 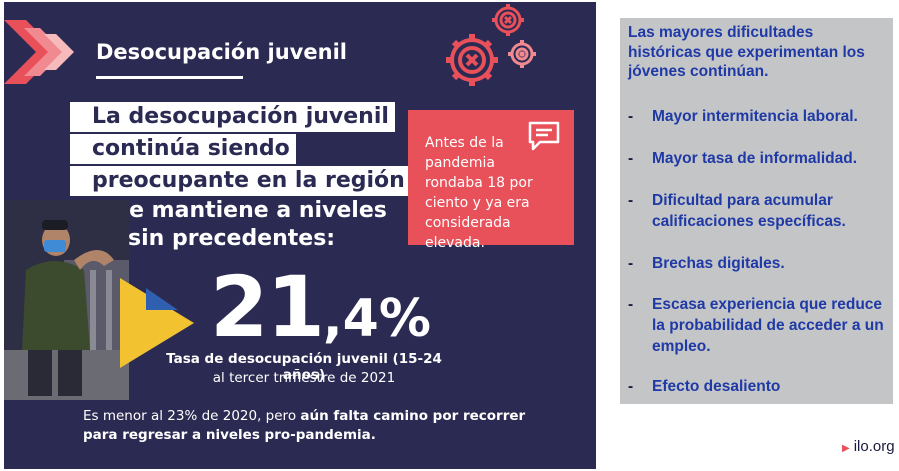 I want to click on chat-bubble-icon, so click(x=544, y=136).